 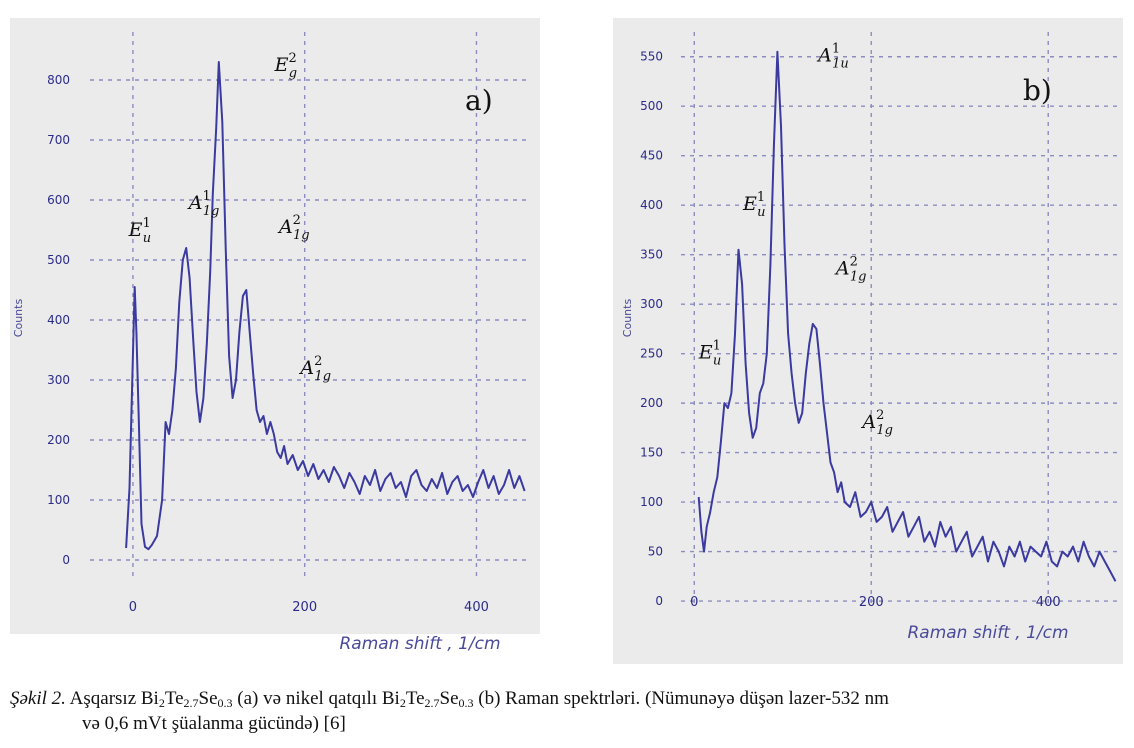 What do you see at coordinates (651, 453) in the screenshot?
I see `y-tick-label: 150` at bounding box center [651, 453].